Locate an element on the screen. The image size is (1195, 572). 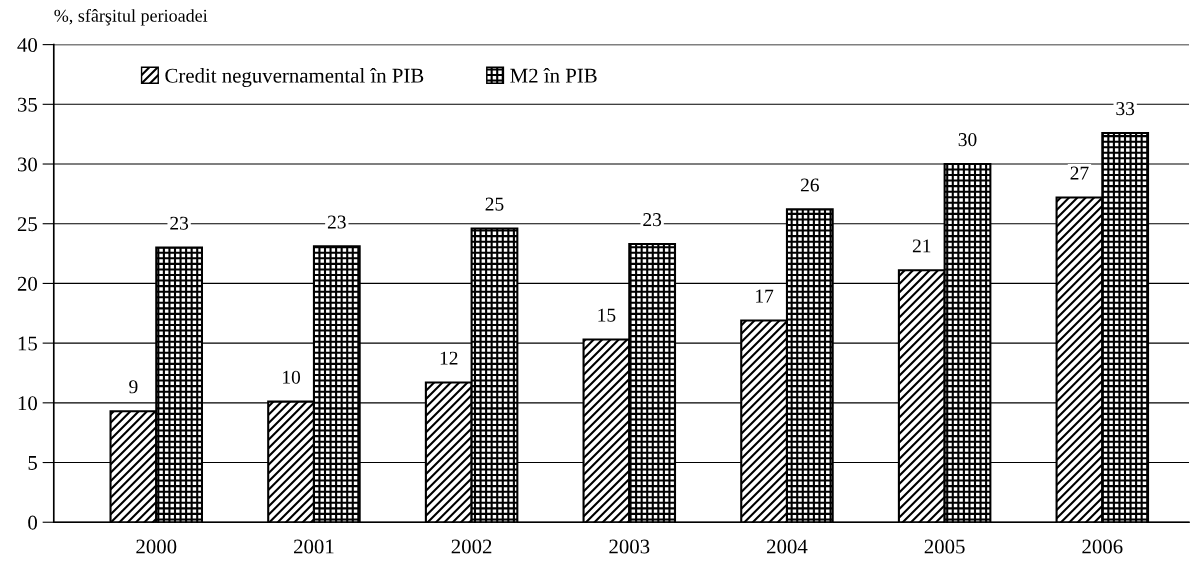
data-label: 17 is located at coordinates (765, 296).